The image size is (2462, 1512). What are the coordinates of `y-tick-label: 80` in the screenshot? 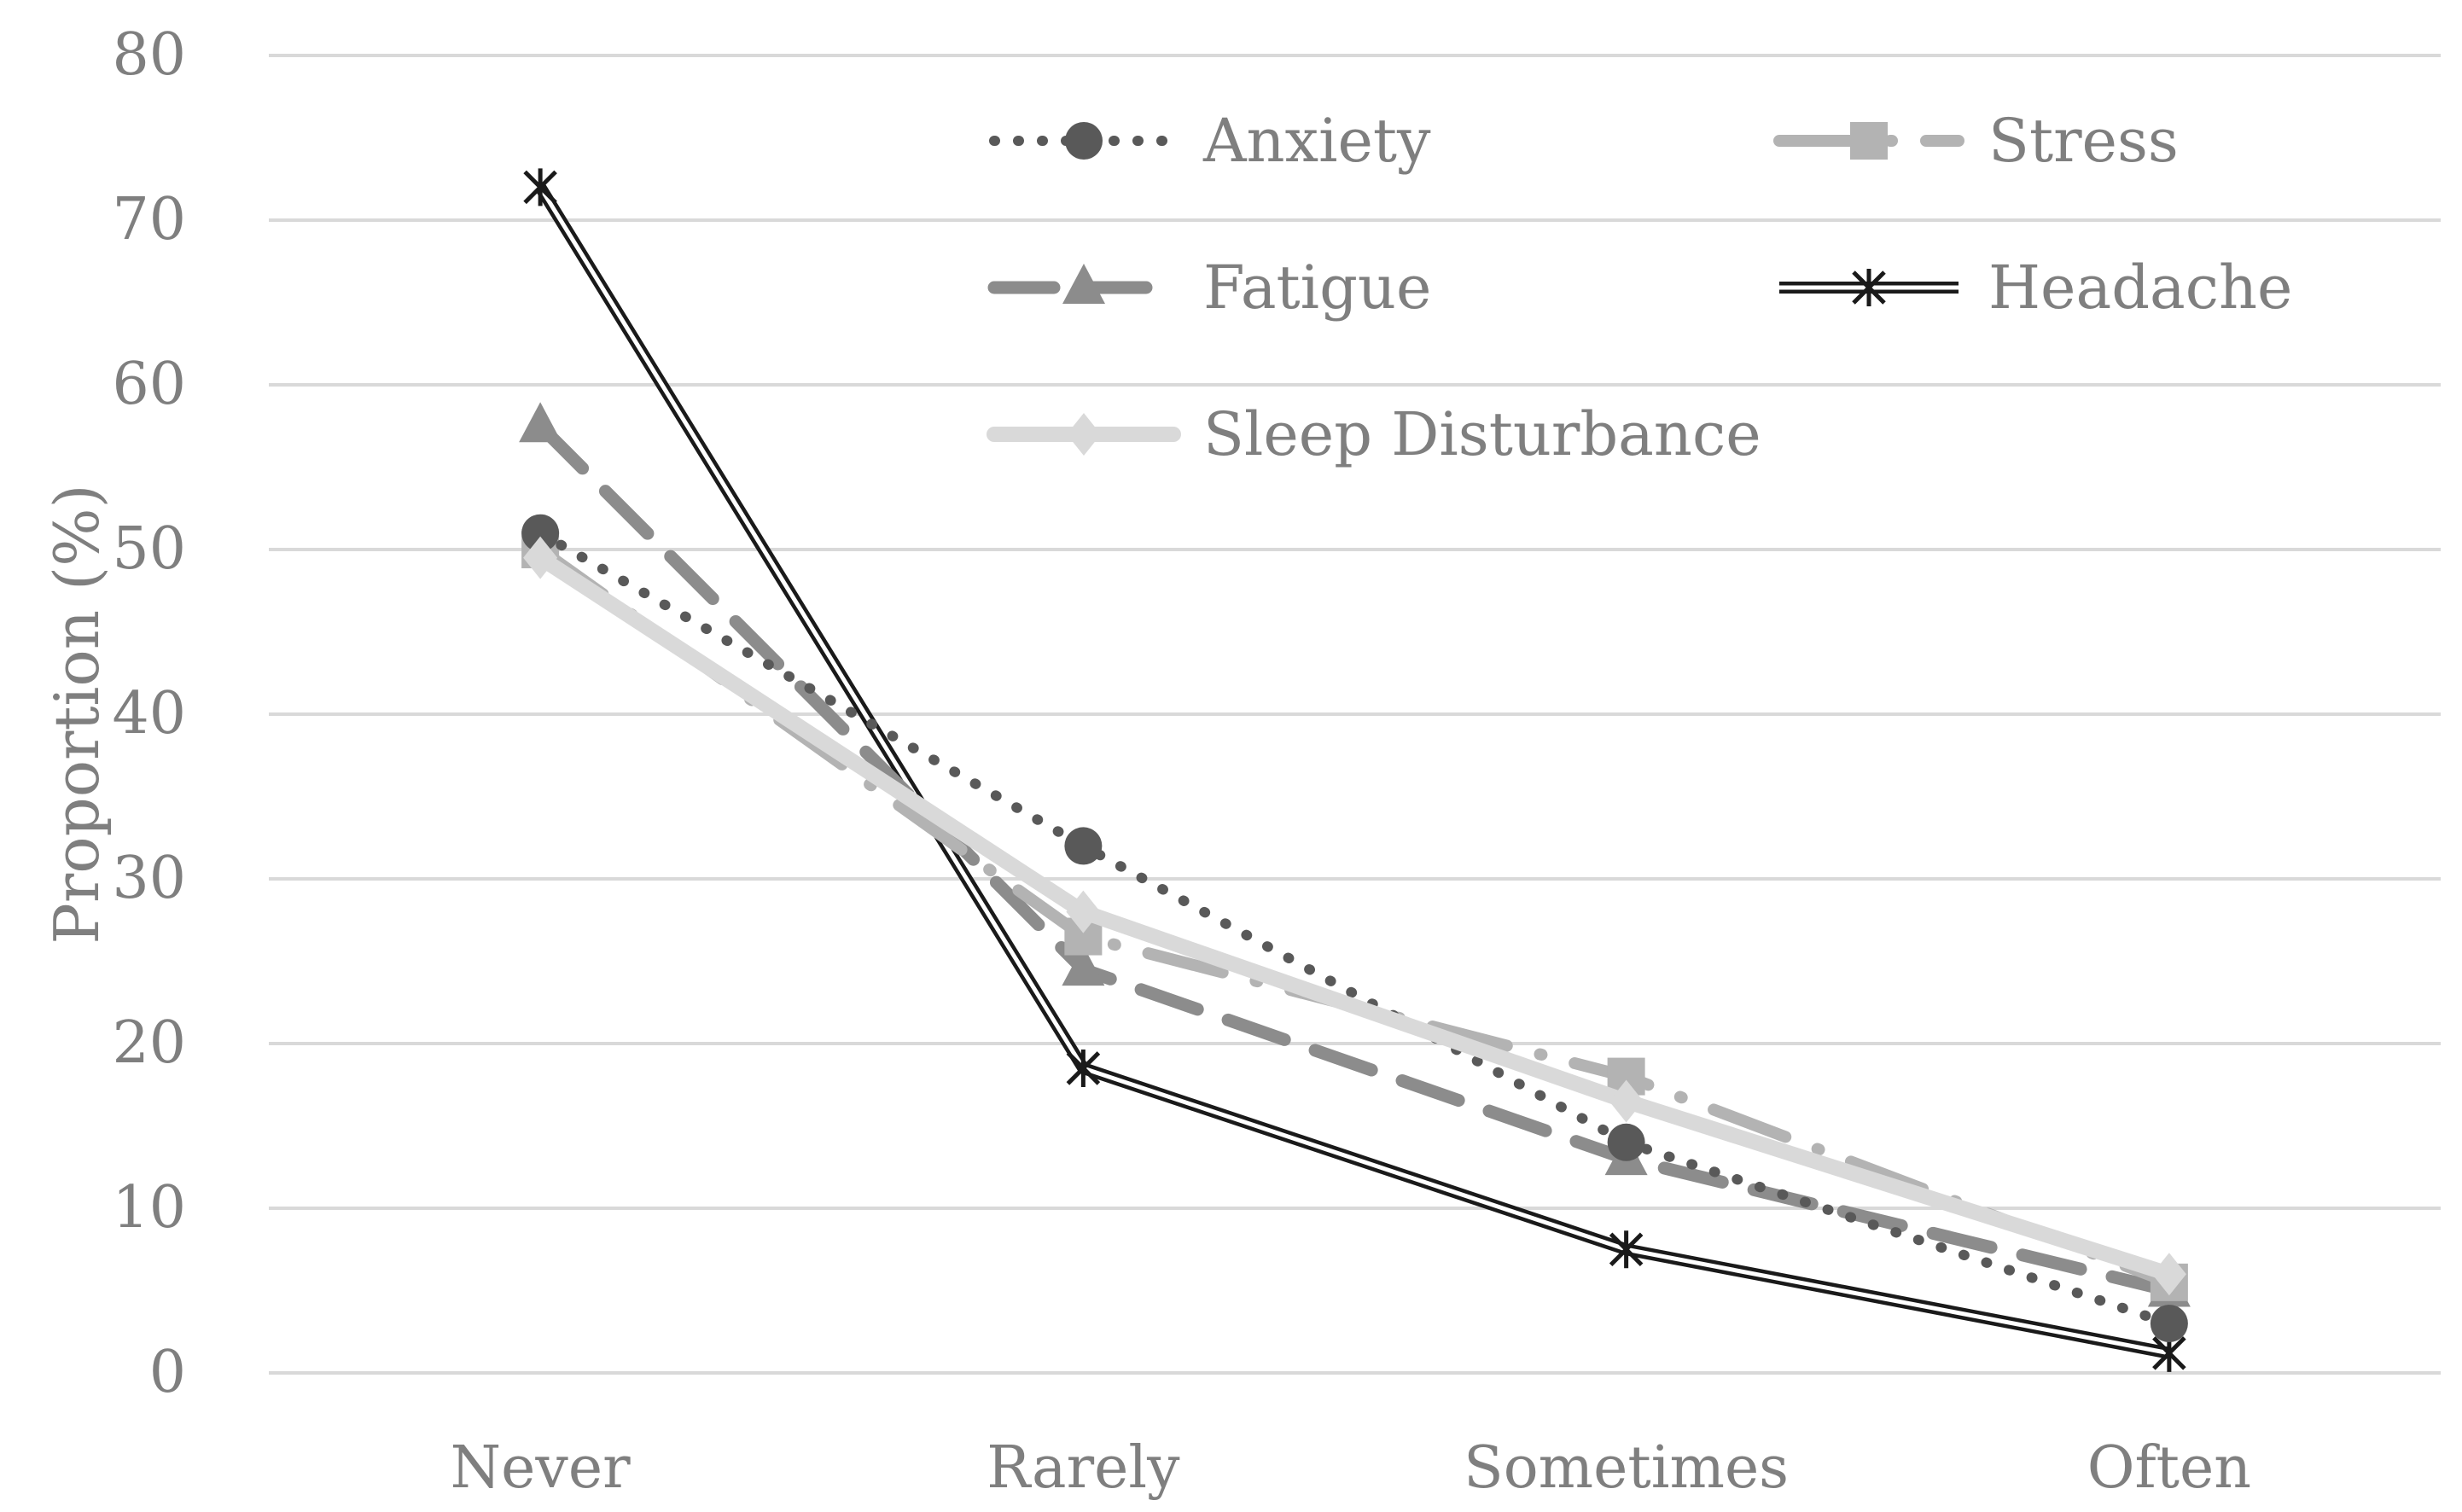 It's located at (149, 55).